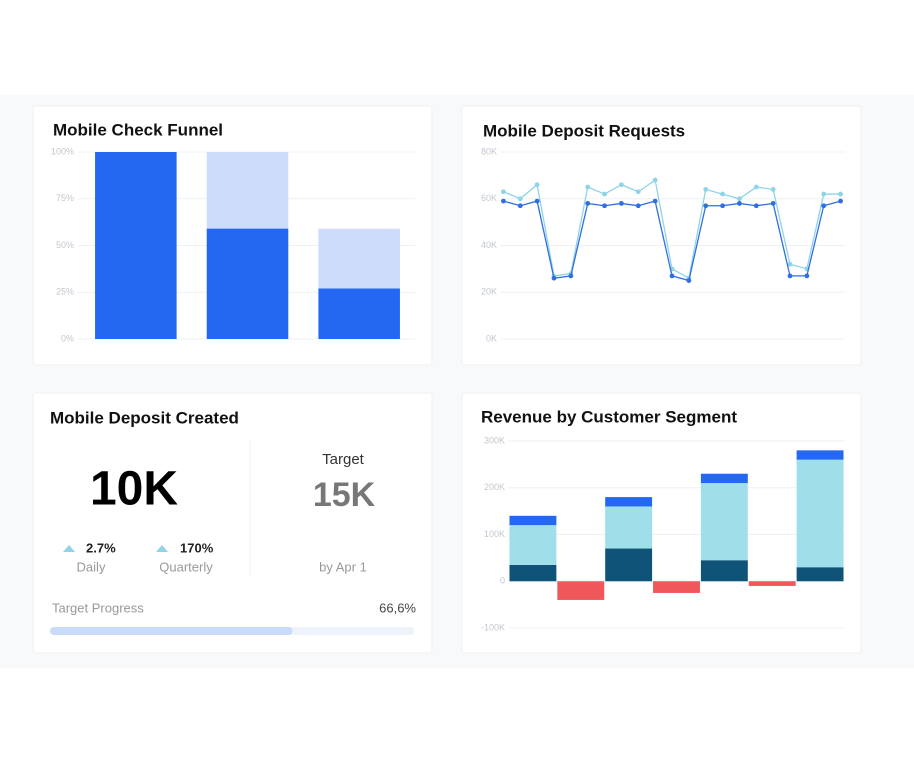  What do you see at coordinates (101, 547) in the screenshot?
I see `change-value: 2.7%` at bounding box center [101, 547].